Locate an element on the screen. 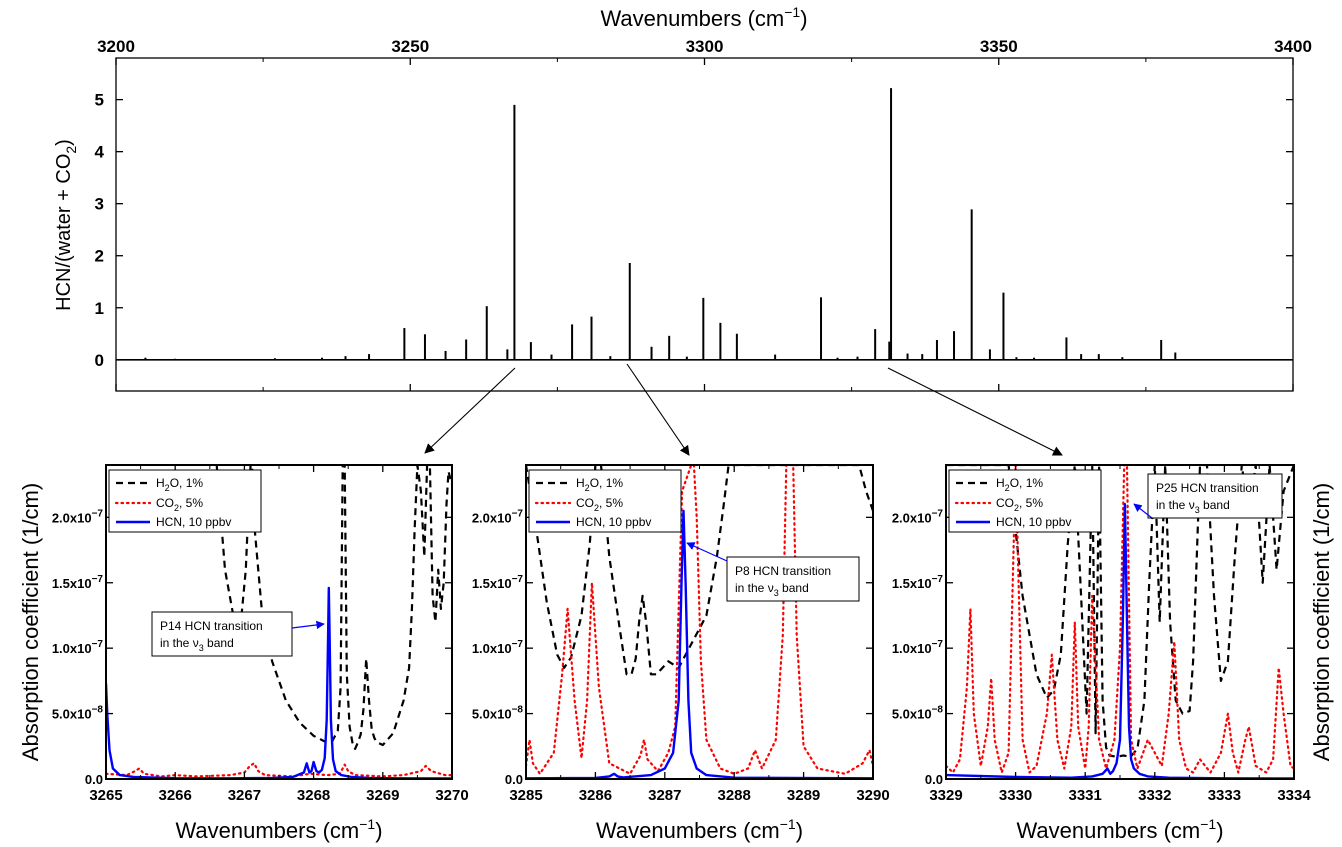 The width and height of the screenshot is (1342, 847). panel-c-xtick-label: 3289 is located at coordinates (803, 795).